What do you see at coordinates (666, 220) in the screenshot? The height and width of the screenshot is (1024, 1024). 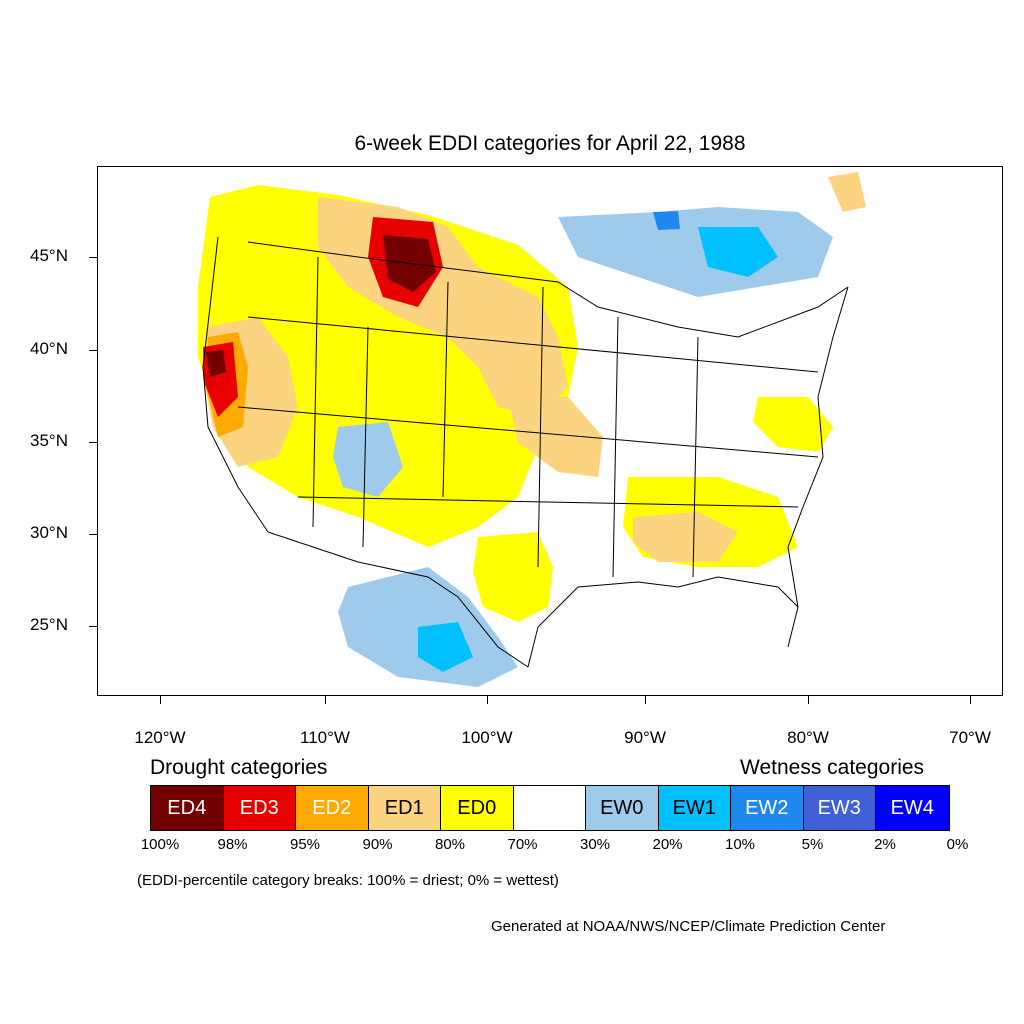 I see `ew2-region-great-lakes` at bounding box center [666, 220].